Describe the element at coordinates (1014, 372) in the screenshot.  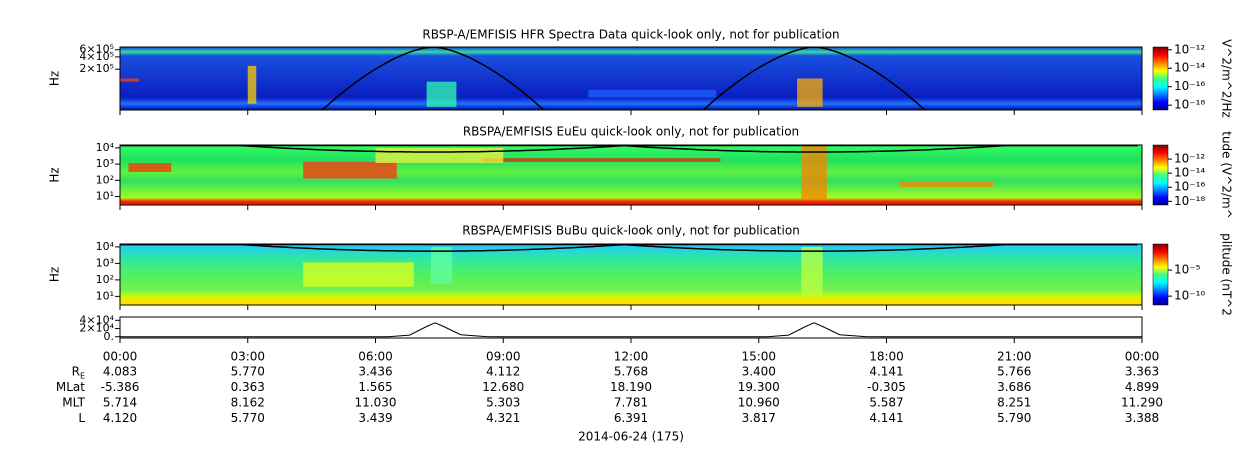
I see `ephemeris-value: 5.766` at that location.